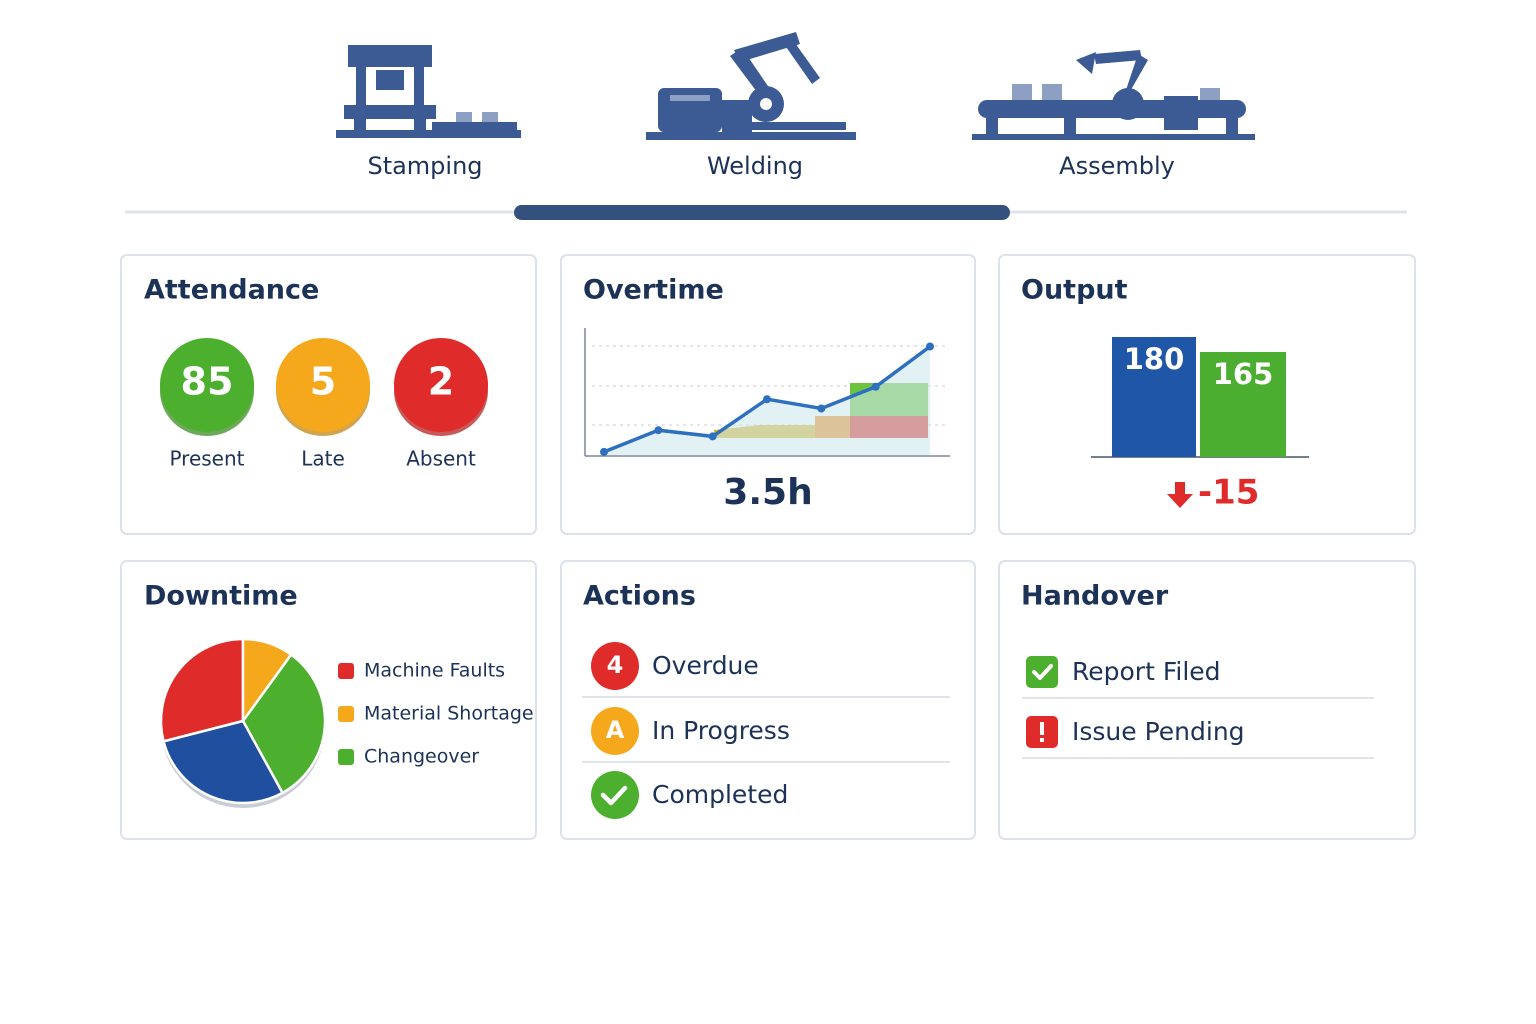 This screenshot has height=1024, width=1536. I want to click on badge-text: A, so click(615, 730).